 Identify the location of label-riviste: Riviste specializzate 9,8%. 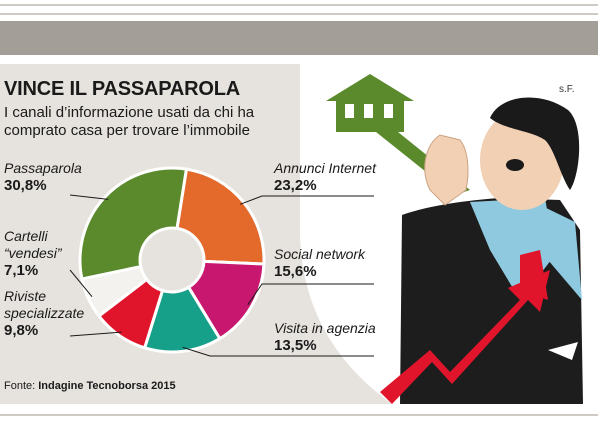
(44, 313).